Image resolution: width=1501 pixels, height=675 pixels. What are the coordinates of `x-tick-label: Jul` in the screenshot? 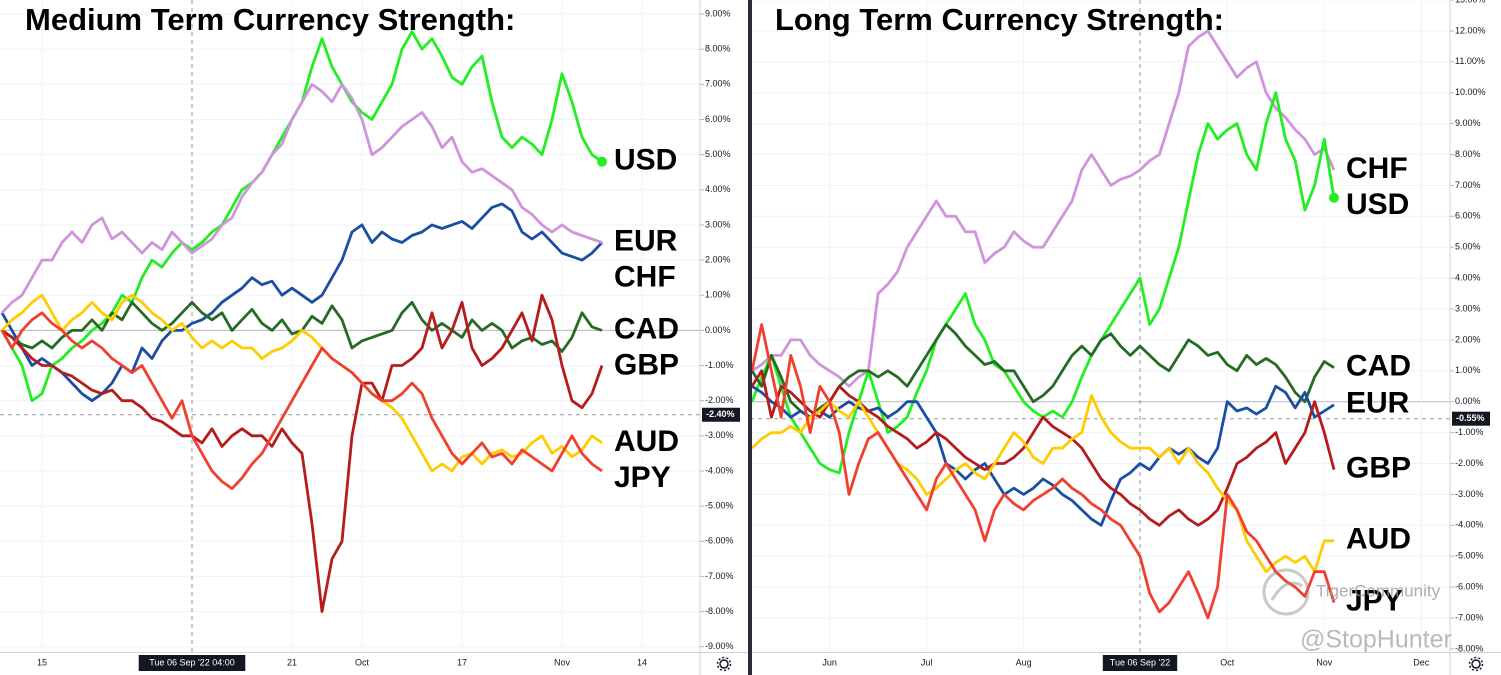 It's located at (927, 662).